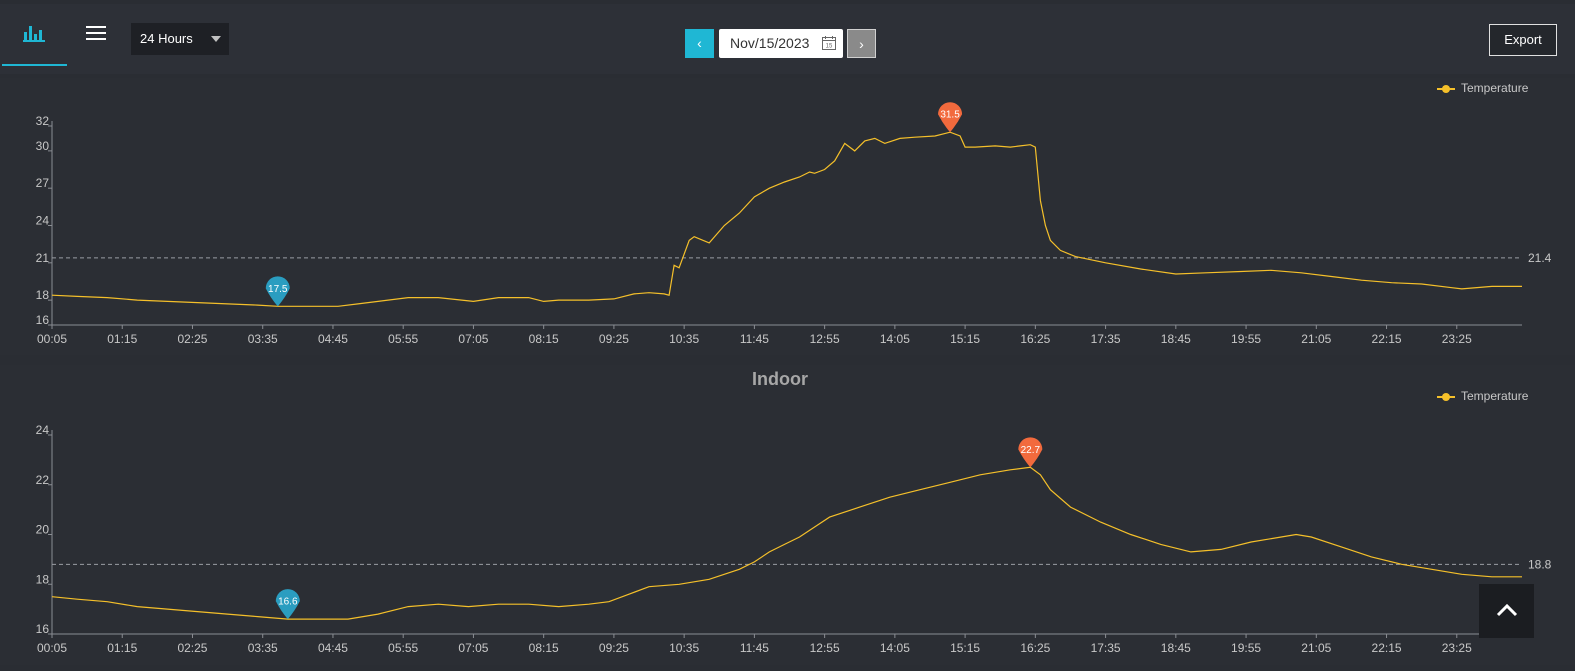 The height and width of the screenshot is (671, 1575). I want to click on min-marker-label: 16.6, so click(288, 602).